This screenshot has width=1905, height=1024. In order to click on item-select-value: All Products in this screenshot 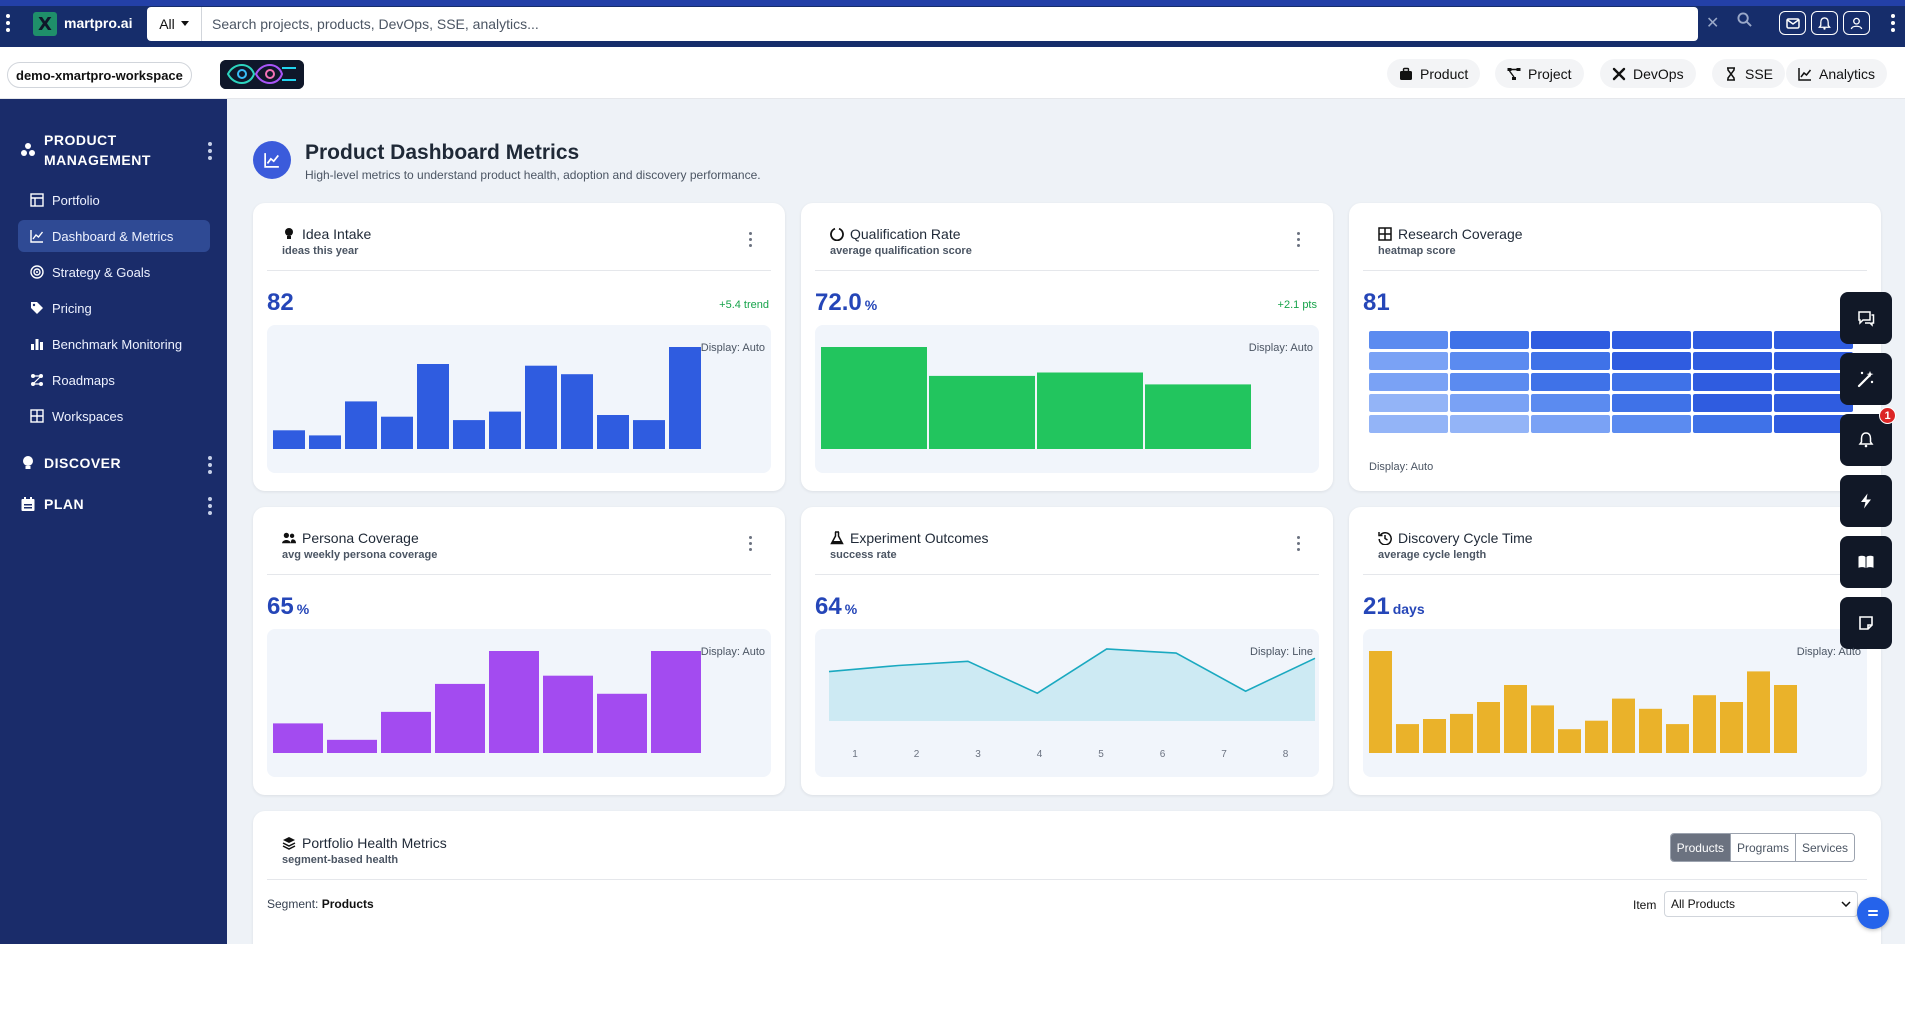, I will do `click(1703, 904)`.